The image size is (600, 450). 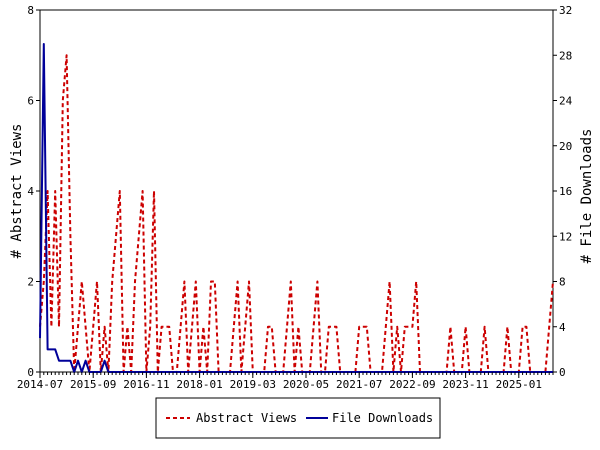 I want to click on legend-label-views: Abstract Views, so click(x=246, y=418).